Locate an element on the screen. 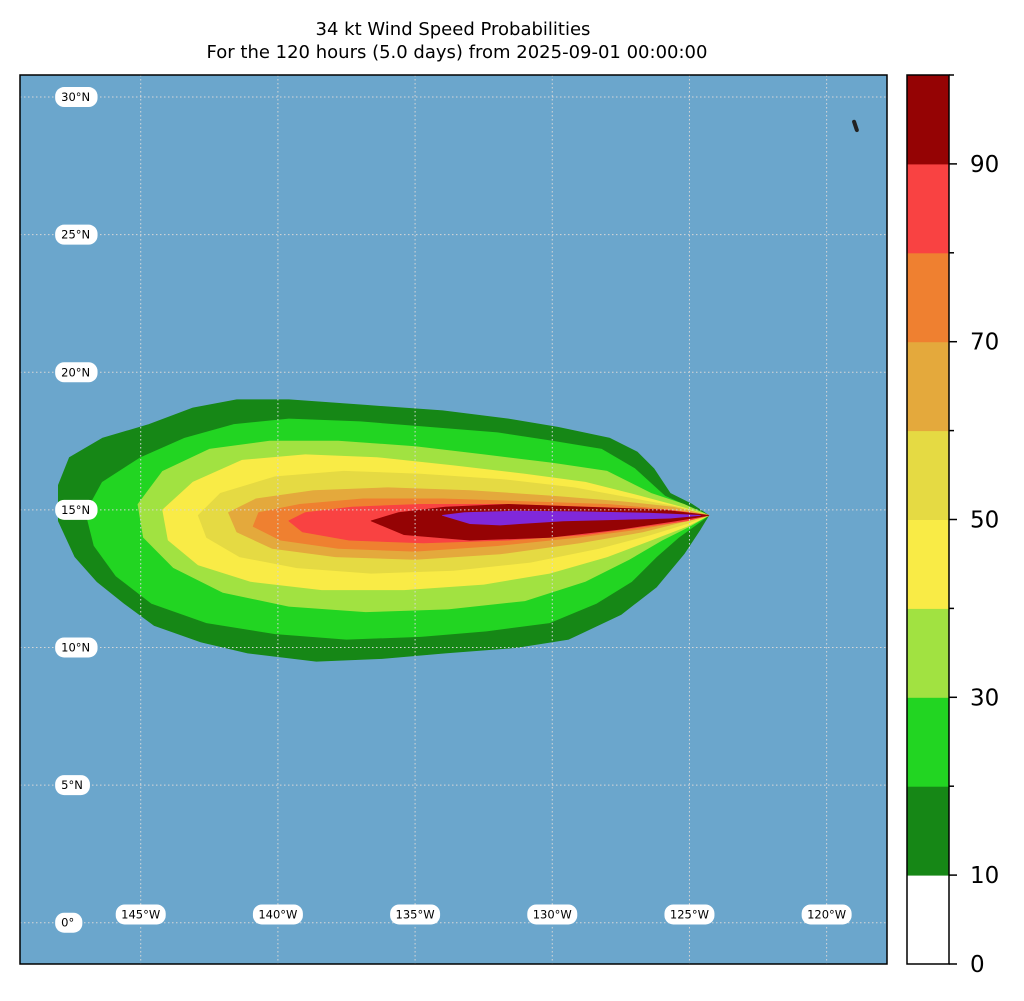 The width and height of the screenshot is (1024, 1001). land-layer is located at coordinates (855, 126).